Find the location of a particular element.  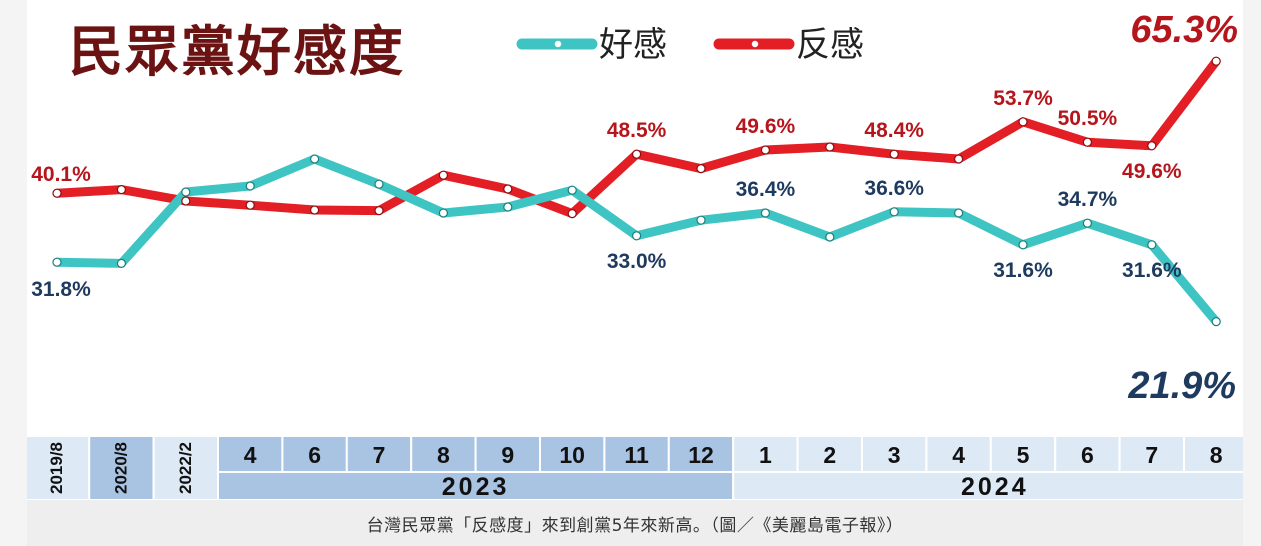

data-label: 34.7% is located at coordinates (1088, 199).